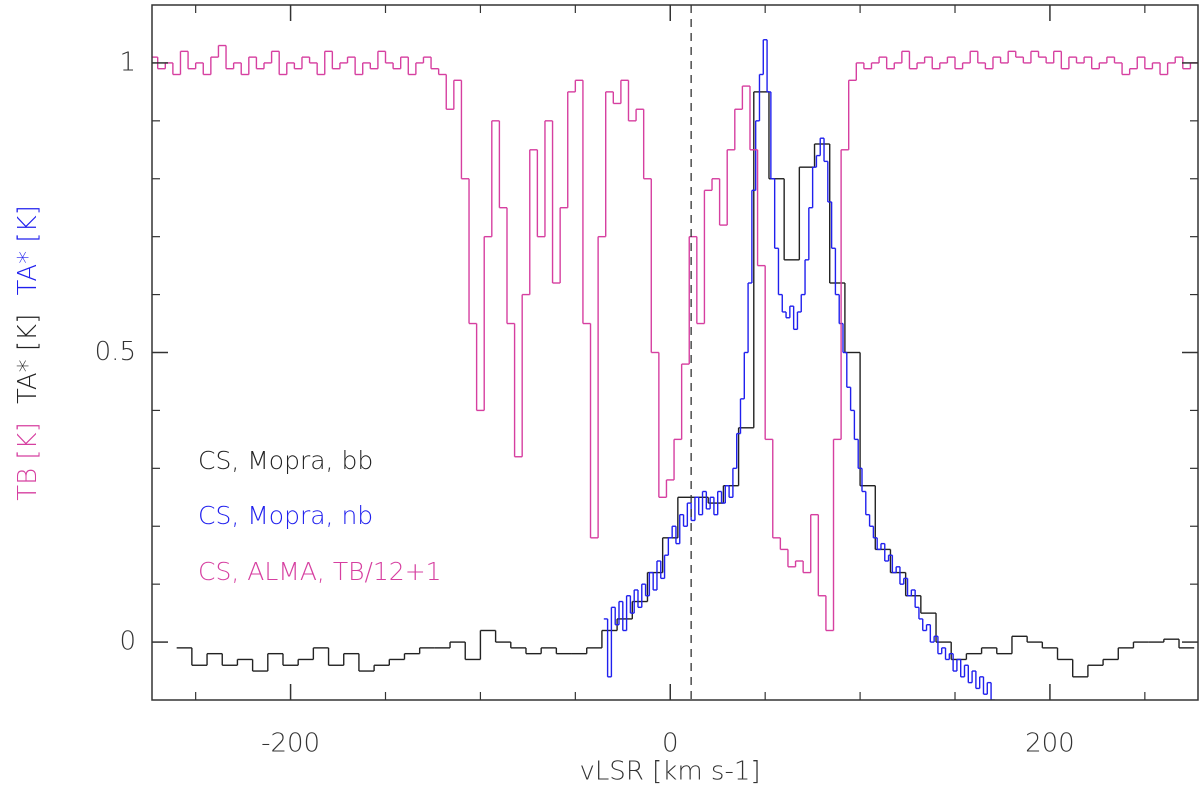 Image resolution: width=1200 pixels, height=793 pixels. I want to click on y-tick-label: 0, so click(127, 642).